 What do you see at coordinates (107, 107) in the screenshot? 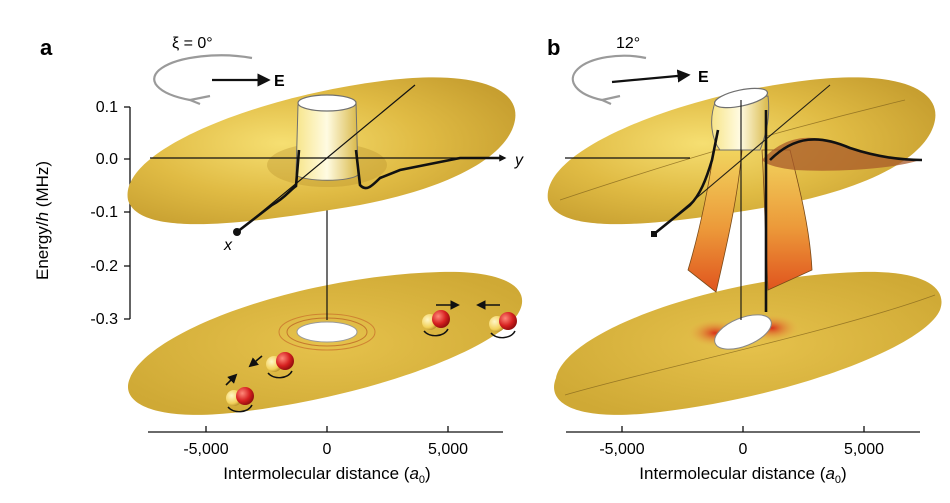
I see `y-tick-label: 0.1` at bounding box center [107, 107].